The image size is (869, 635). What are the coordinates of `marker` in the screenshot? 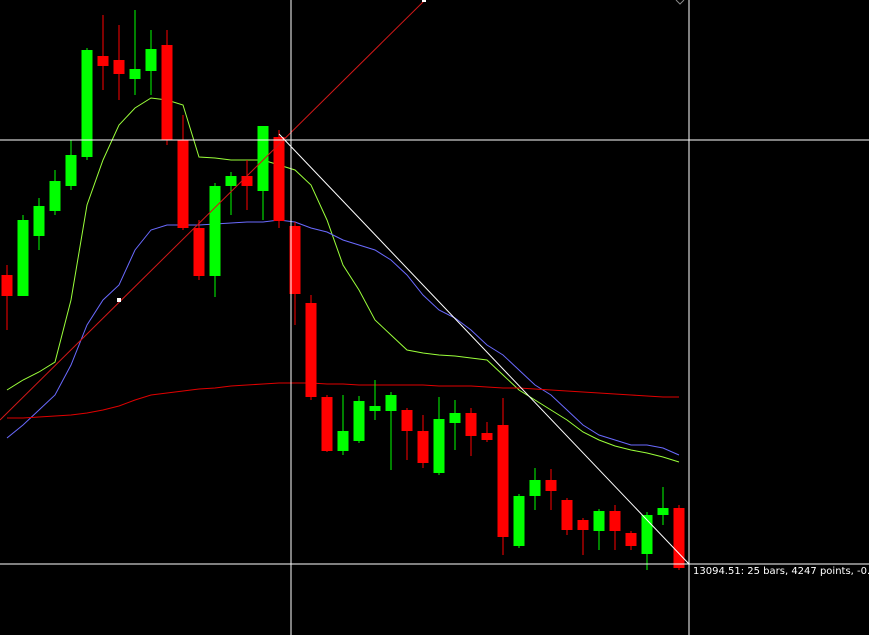 It's located at (680, 2).